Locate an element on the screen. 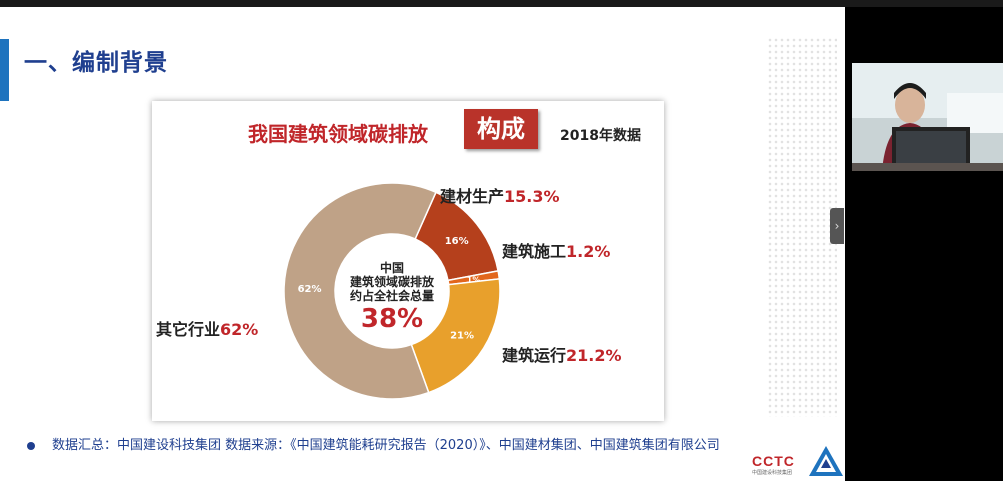 This screenshot has width=1003, height=481. center-line-1: 中国 is located at coordinates (391, 268).